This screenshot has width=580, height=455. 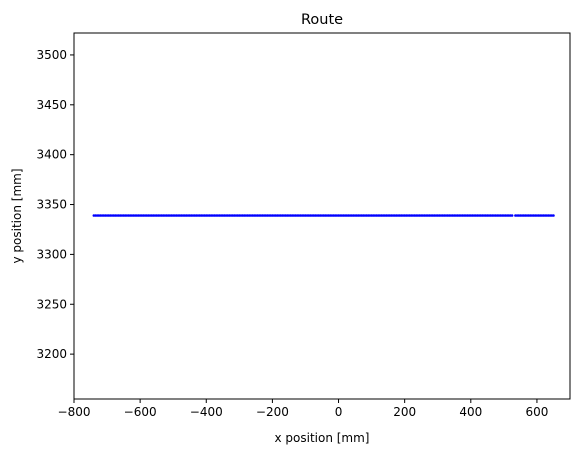 I want to click on y-tick-label: 3350, so click(x=51, y=205).